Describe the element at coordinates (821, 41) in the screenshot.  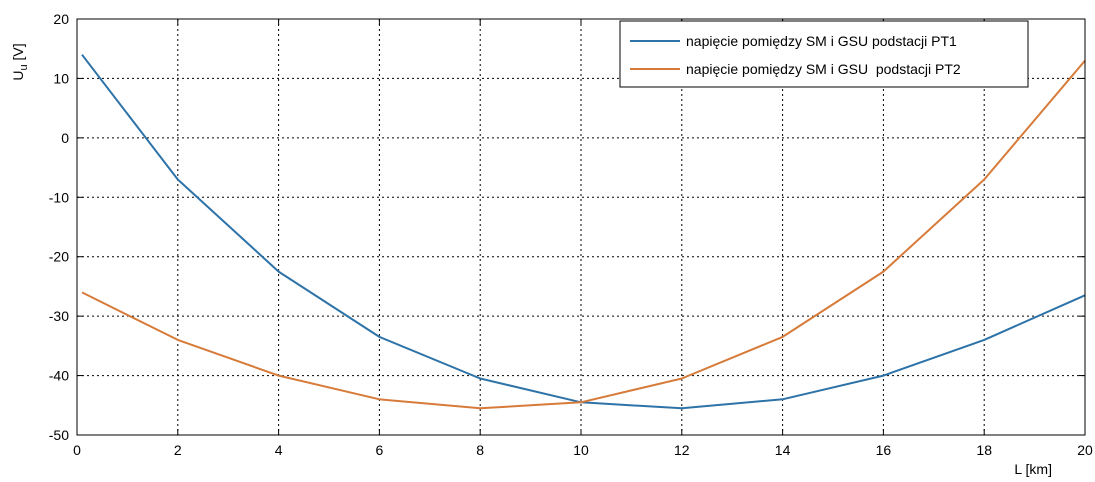
I see `legend-label-pt1: napięcie pomiędzy SM i GSU podstacji PT1` at that location.